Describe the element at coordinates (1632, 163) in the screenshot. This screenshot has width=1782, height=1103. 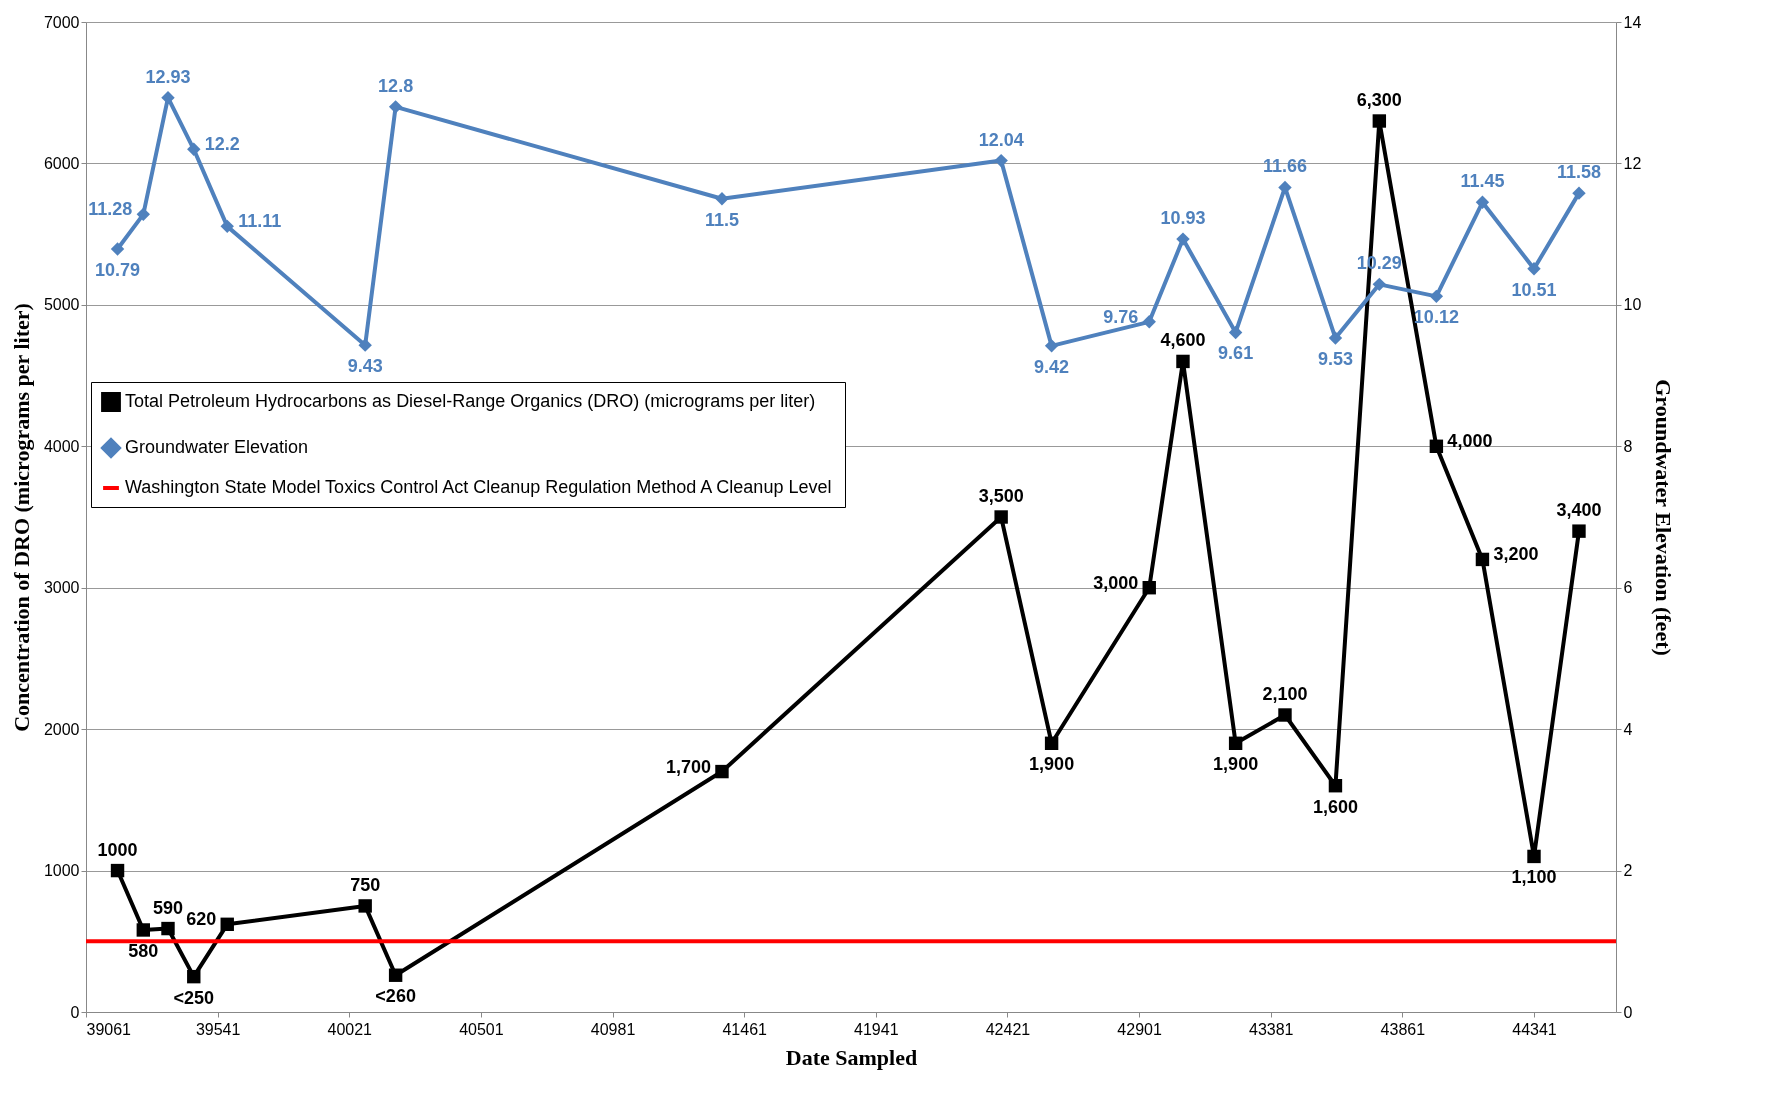
I see `y2-tick-label: 12` at that location.